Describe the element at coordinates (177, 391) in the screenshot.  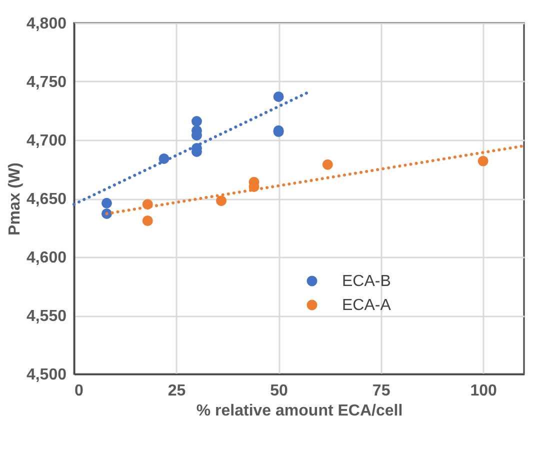
I see `x-tick-label: 25` at that location.